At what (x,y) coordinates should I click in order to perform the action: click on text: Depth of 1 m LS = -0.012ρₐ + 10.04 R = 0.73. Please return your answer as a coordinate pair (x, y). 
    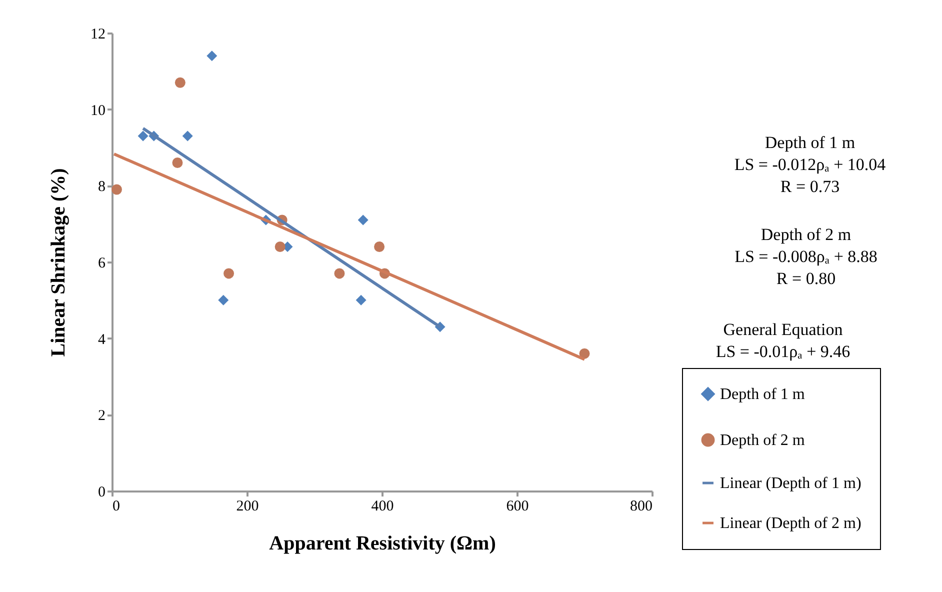
    Looking at the image, I should click on (810, 164).